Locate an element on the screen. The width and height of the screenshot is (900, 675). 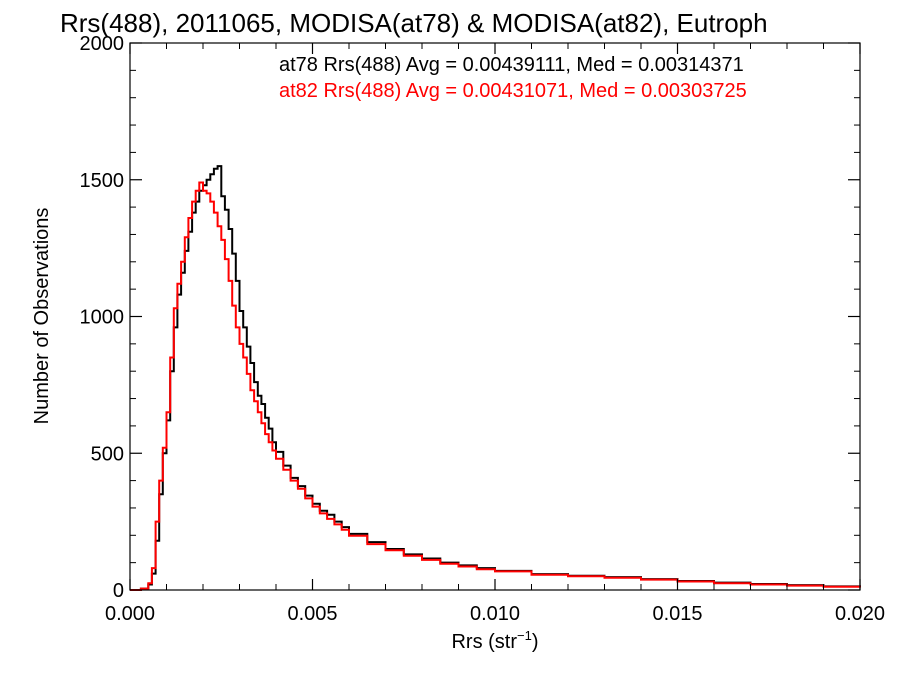
y-tick-label: 2000 is located at coordinates (102, 44).